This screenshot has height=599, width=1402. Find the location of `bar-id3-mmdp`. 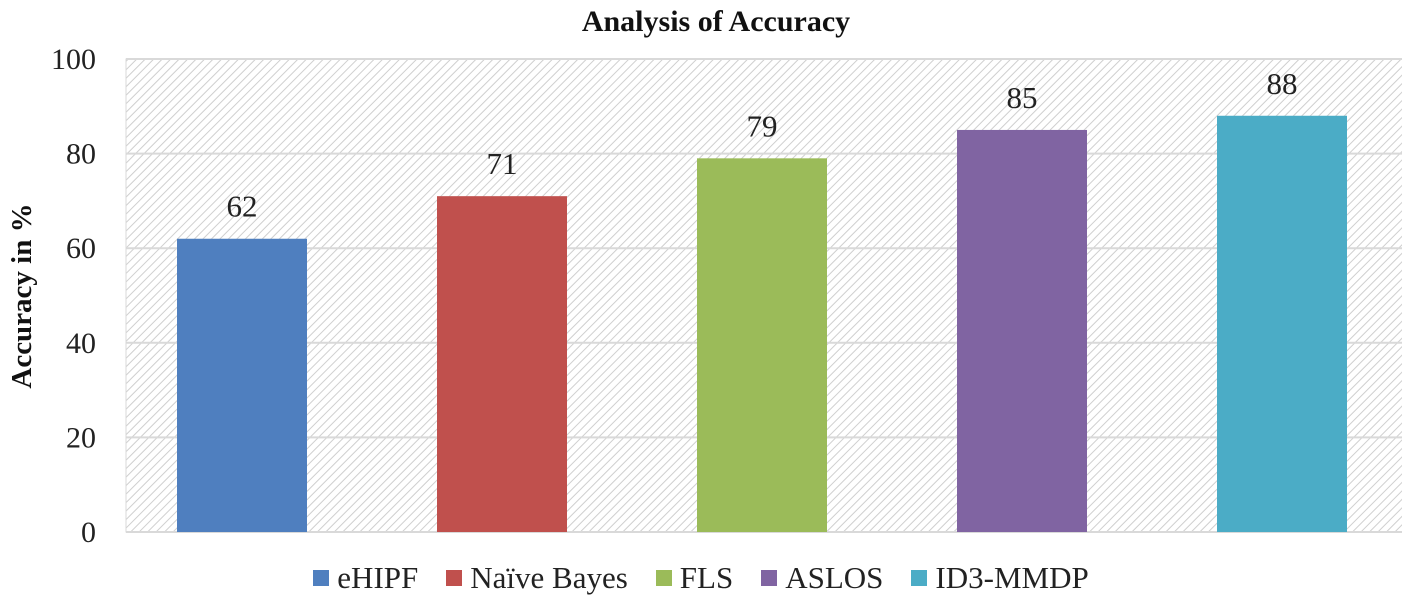

bar-id3-mmdp is located at coordinates (1282, 323).